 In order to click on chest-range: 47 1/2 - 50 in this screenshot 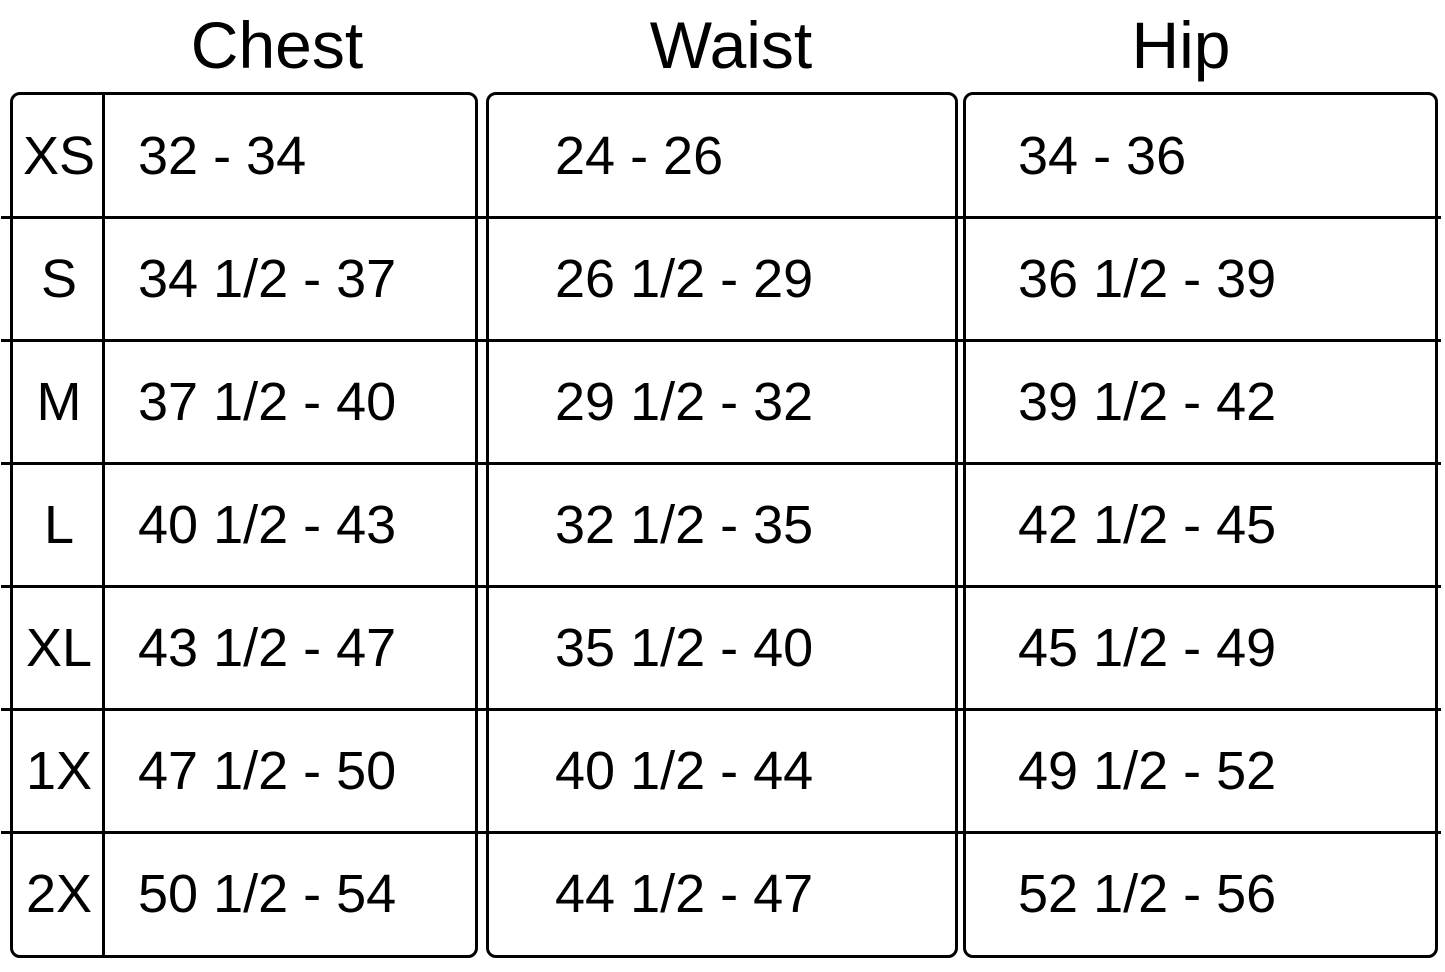, I will do `click(267, 770)`.